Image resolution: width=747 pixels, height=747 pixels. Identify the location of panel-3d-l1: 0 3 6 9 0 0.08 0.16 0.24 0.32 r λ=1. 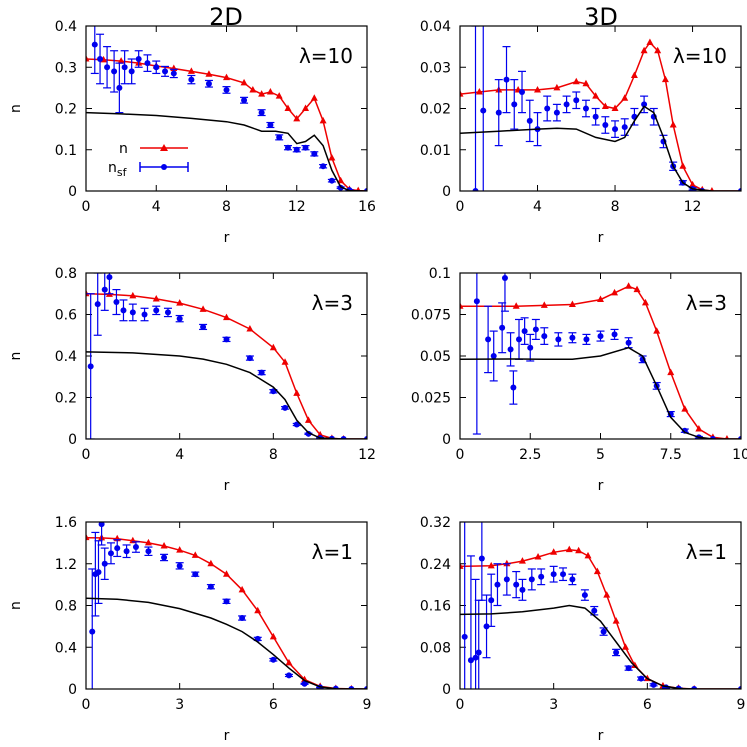
(583, 629).